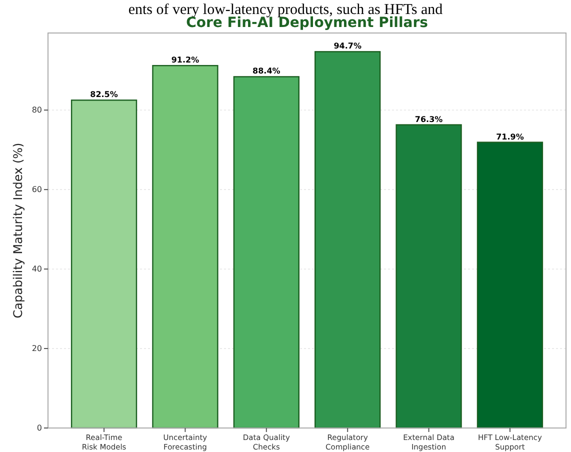 The image size is (571, 452). I want to click on data-label: 88.4%, so click(266, 71).